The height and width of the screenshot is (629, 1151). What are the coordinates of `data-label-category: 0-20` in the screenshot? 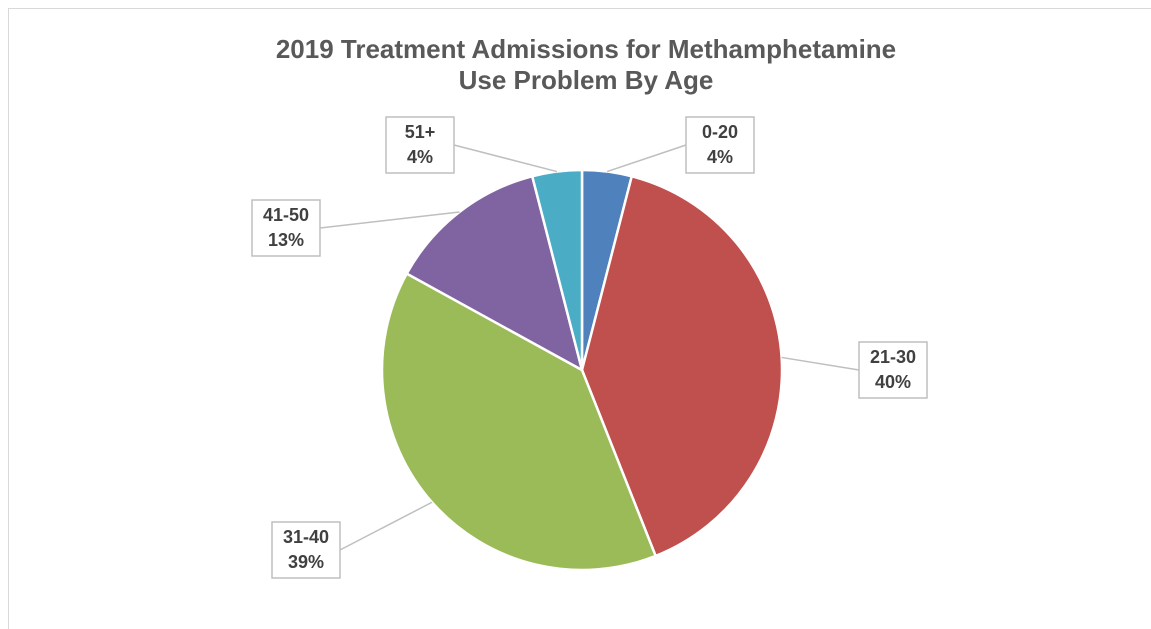 It's located at (720, 132).